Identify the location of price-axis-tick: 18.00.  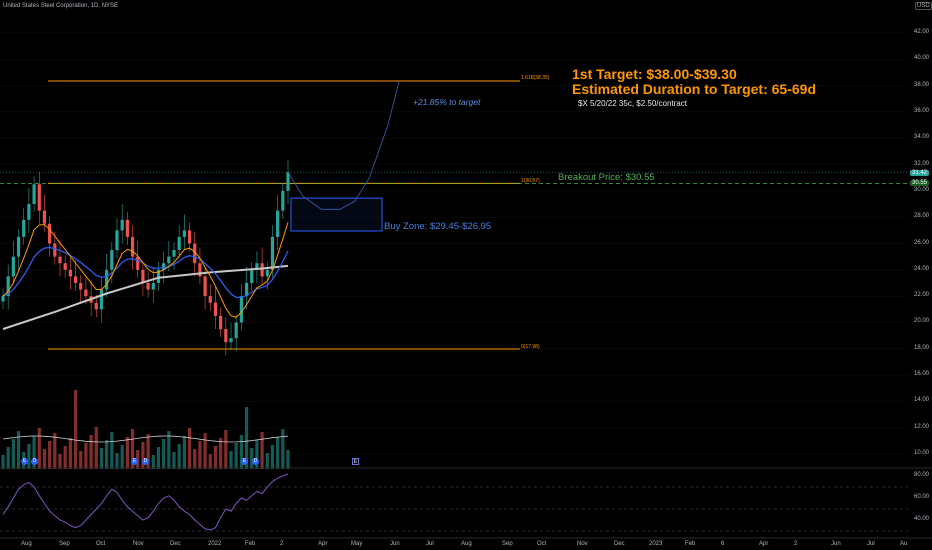
(922, 347).